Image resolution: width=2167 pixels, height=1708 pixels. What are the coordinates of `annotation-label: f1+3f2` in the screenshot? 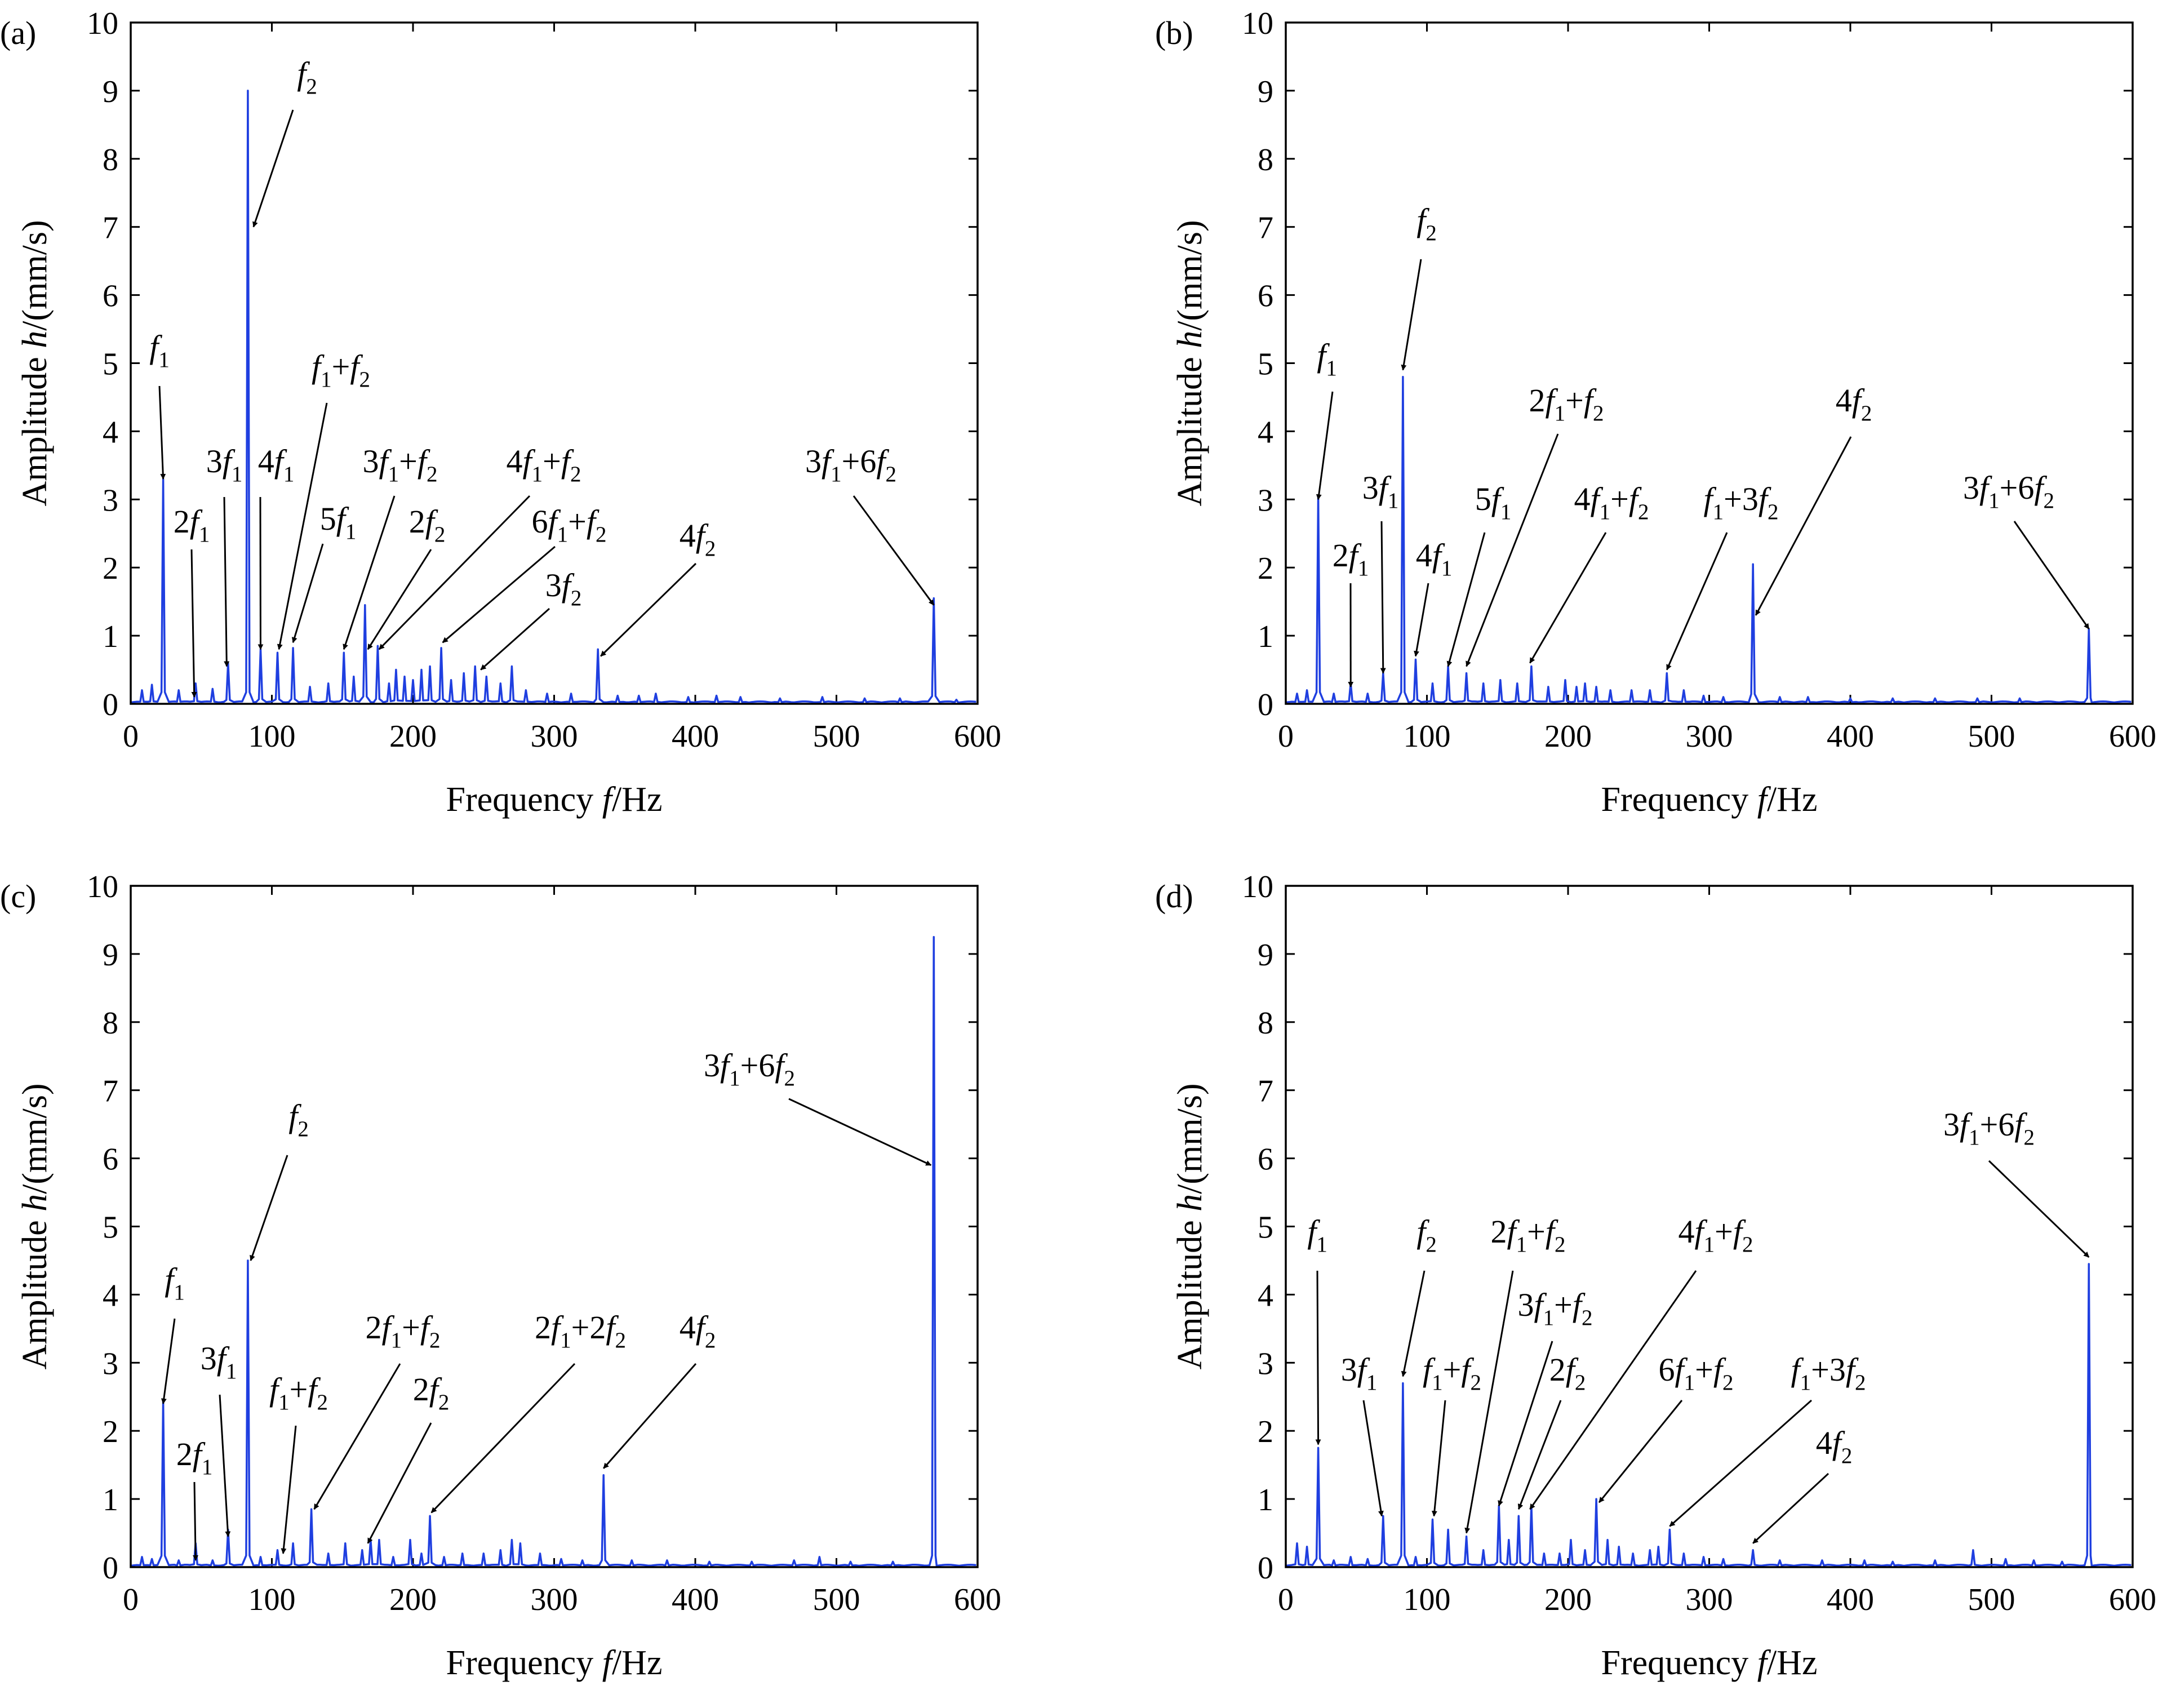 It's located at (1741, 503).